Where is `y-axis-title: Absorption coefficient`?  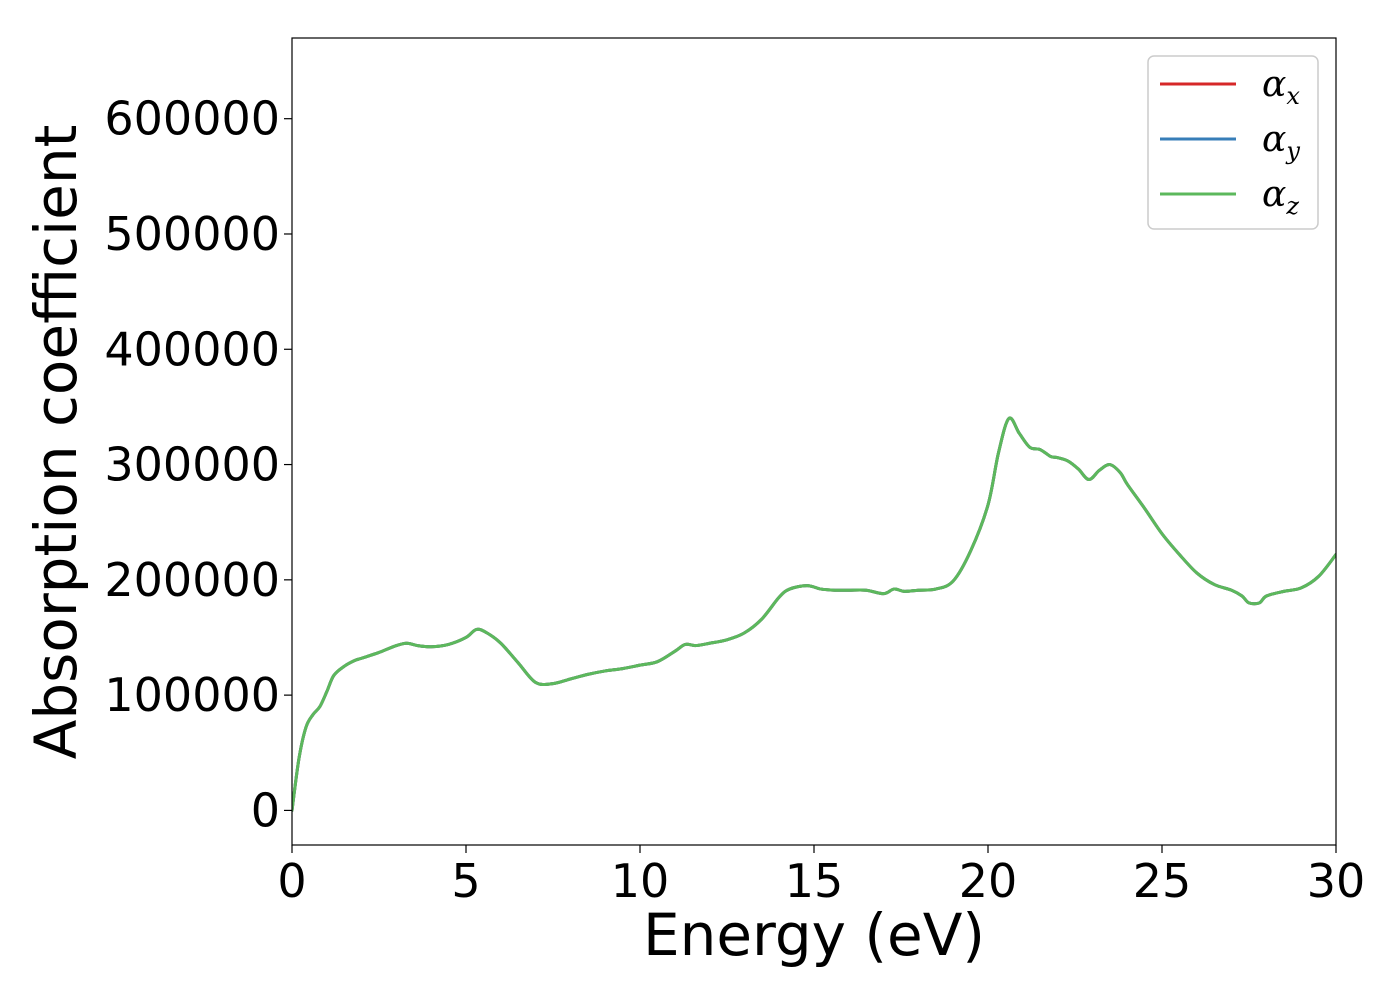
y-axis-title: Absorption coefficient is located at coordinates (56, 442).